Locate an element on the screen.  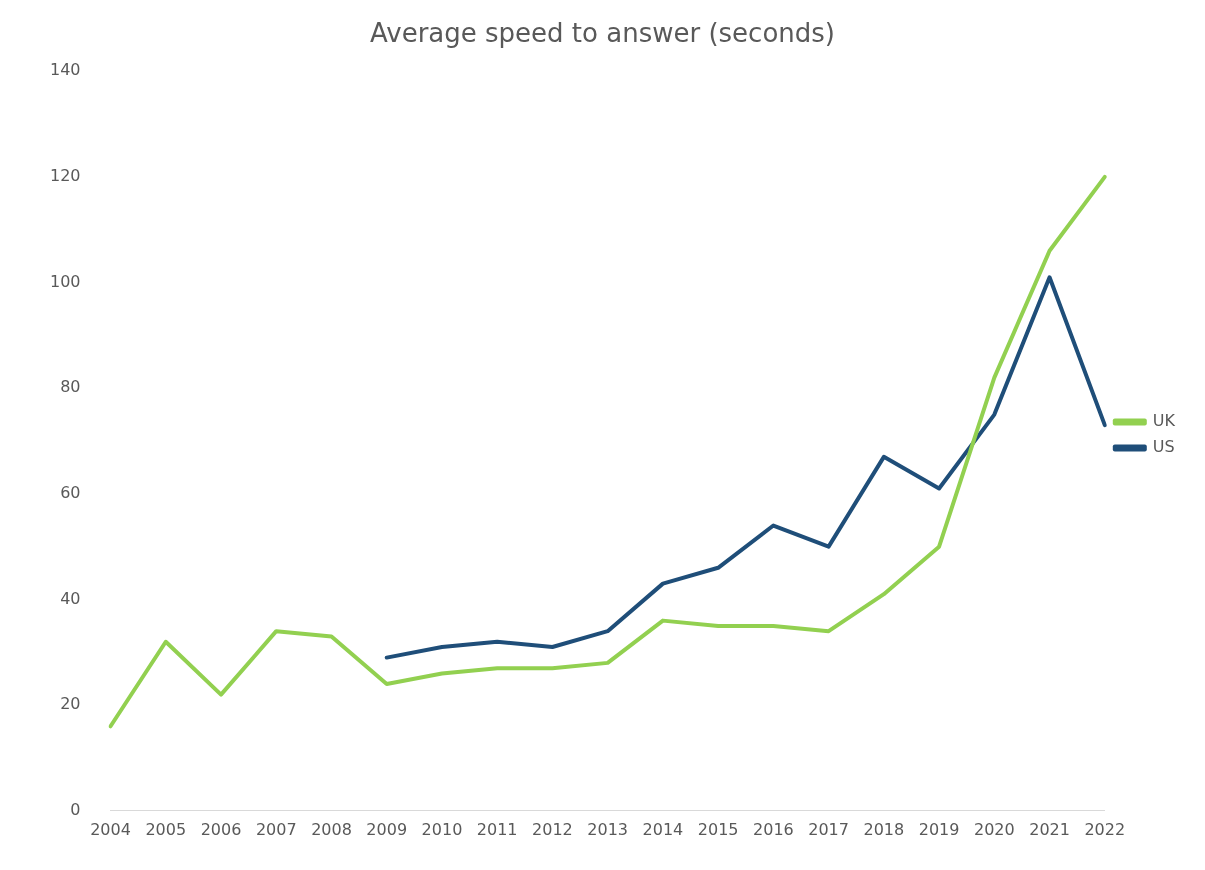
x-tick-label: 2019 is located at coordinates (939, 829).